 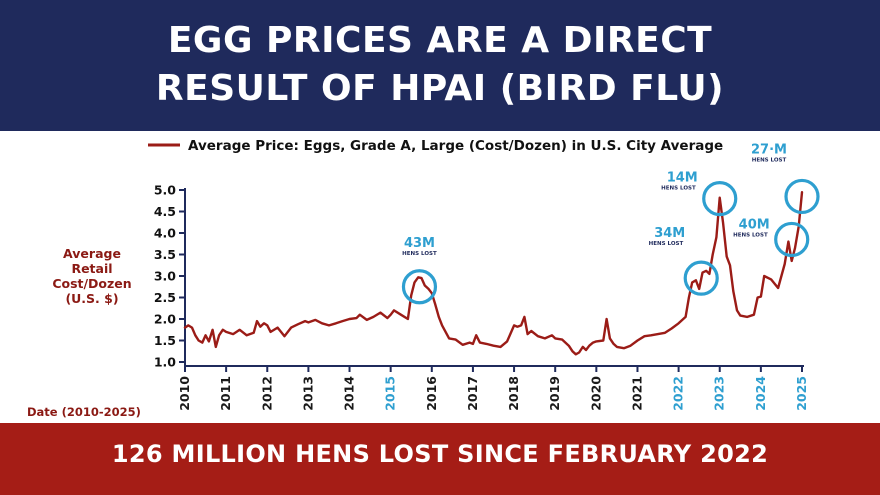 What do you see at coordinates (165, 297) in the screenshot?
I see `y-tick-label: 2.5` at bounding box center [165, 297].